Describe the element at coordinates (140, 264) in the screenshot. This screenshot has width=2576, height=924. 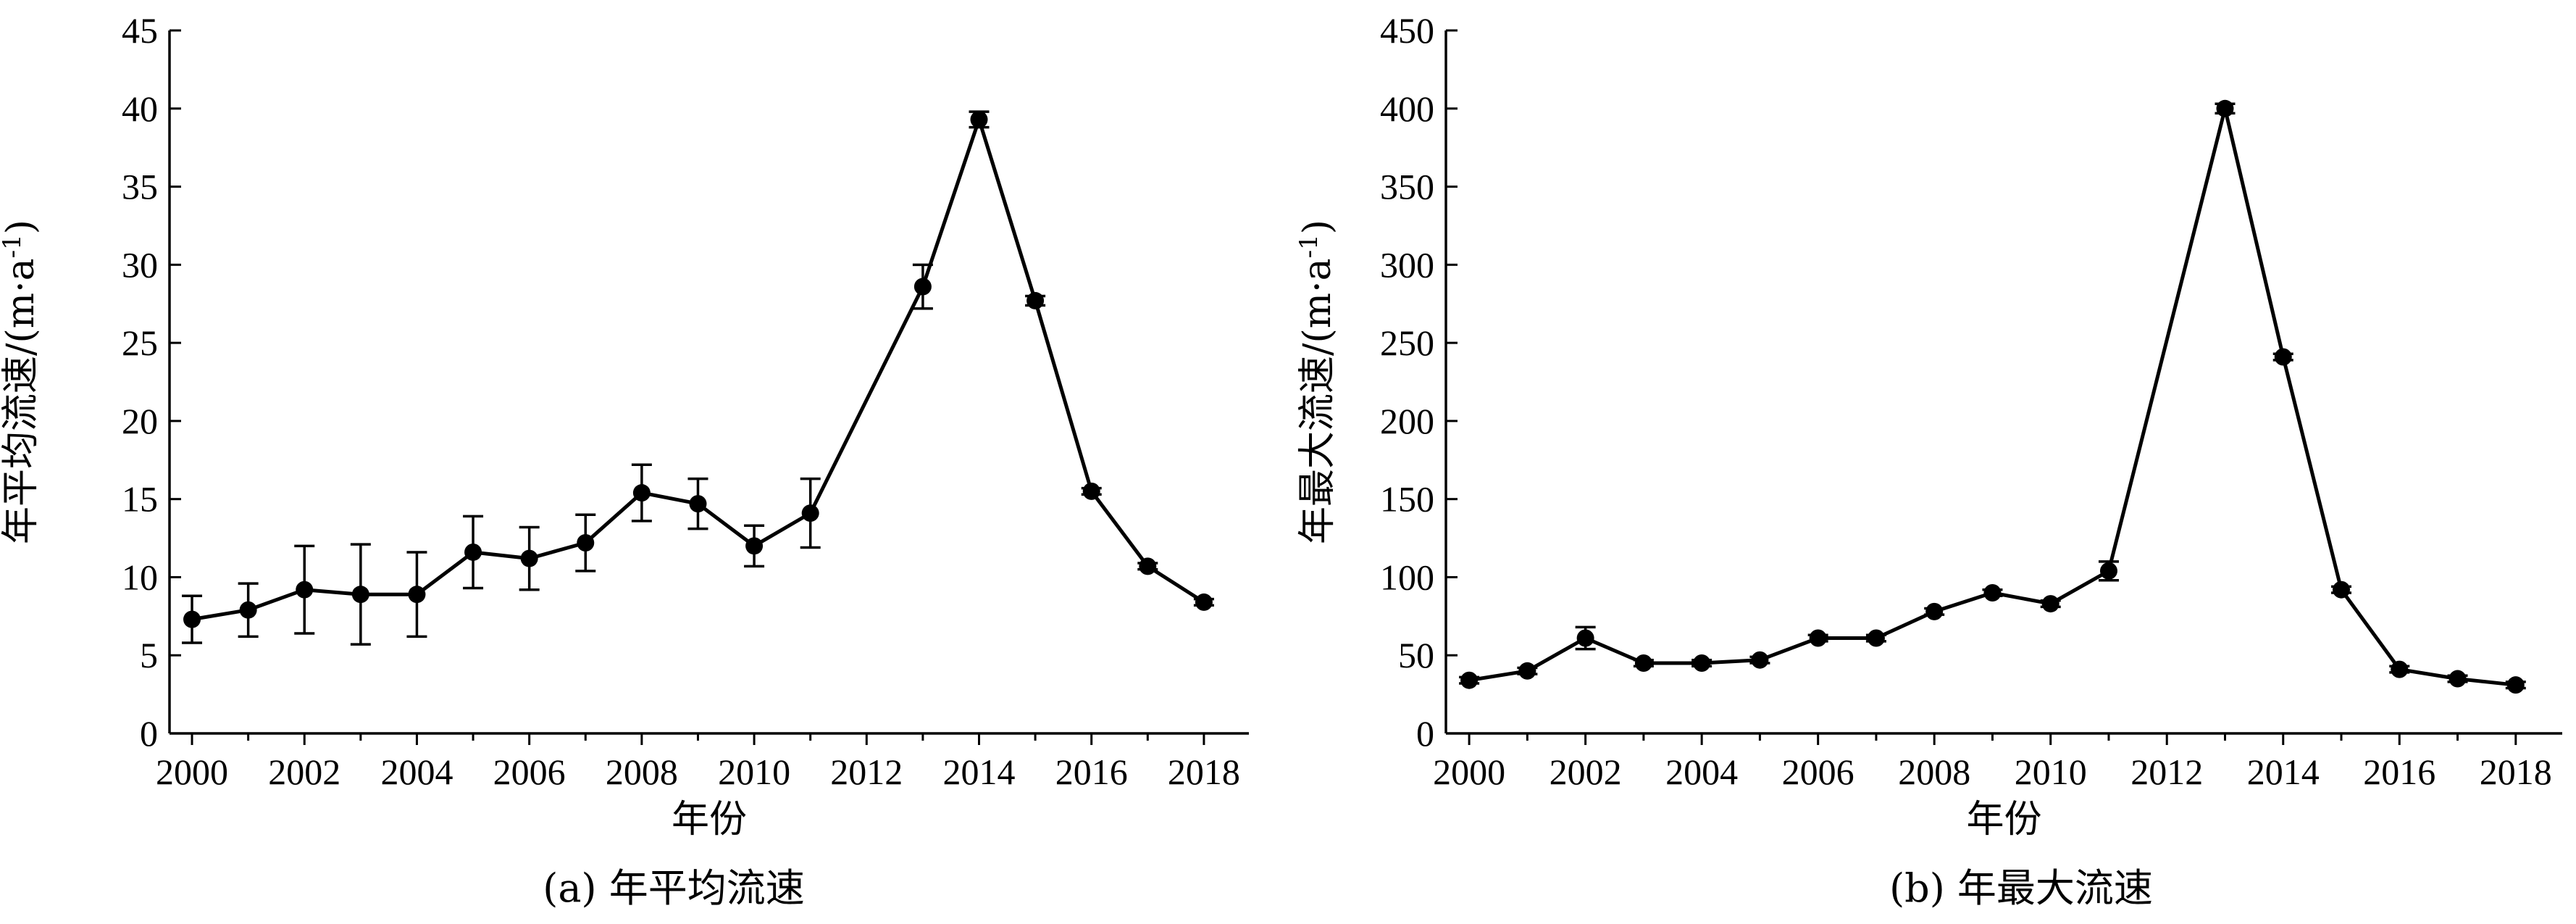
I see `y-tick-label: 30` at that location.